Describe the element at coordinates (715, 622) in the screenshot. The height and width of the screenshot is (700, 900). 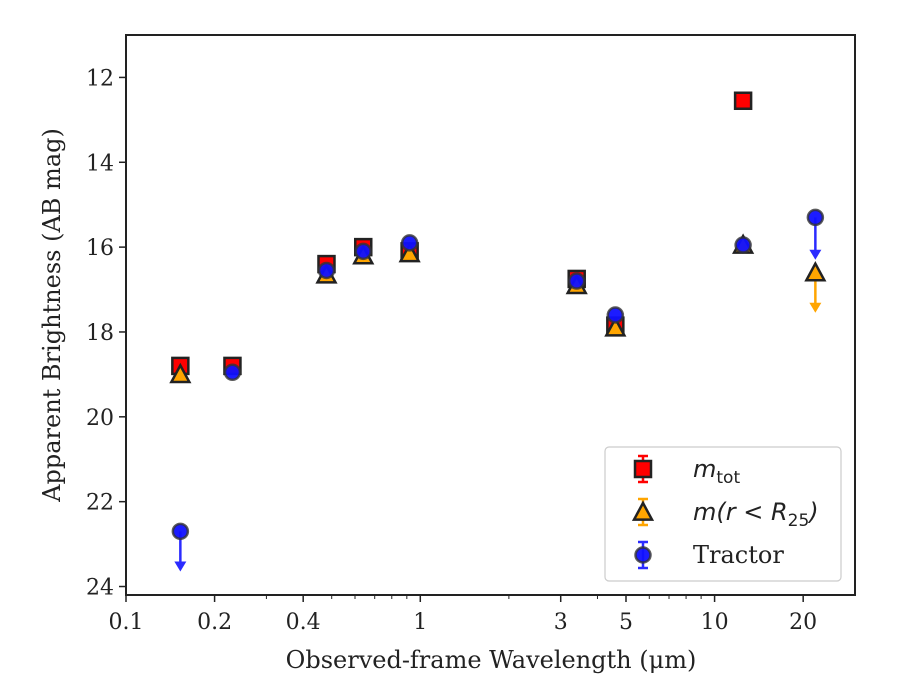
I see `x-tick-label: 10` at that location.